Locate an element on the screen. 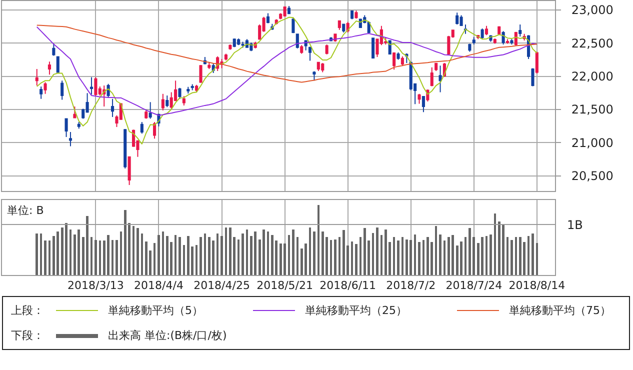 The width and height of the screenshot is (633, 370). ref-line-label: 1B is located at coordinates (575, 225).